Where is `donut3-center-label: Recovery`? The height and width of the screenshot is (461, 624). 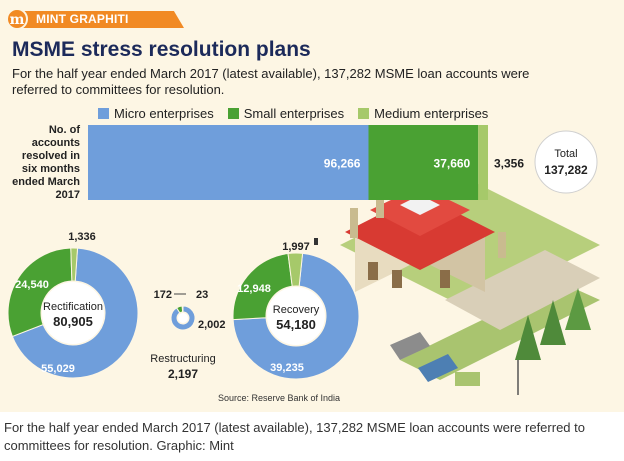 donut3-center-label: Recovery is located at coordinates (296, 310).